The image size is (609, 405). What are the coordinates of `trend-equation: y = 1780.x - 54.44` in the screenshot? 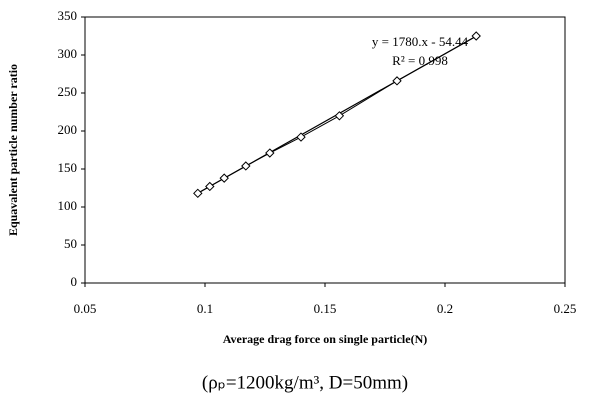 It's located at (420, 41).